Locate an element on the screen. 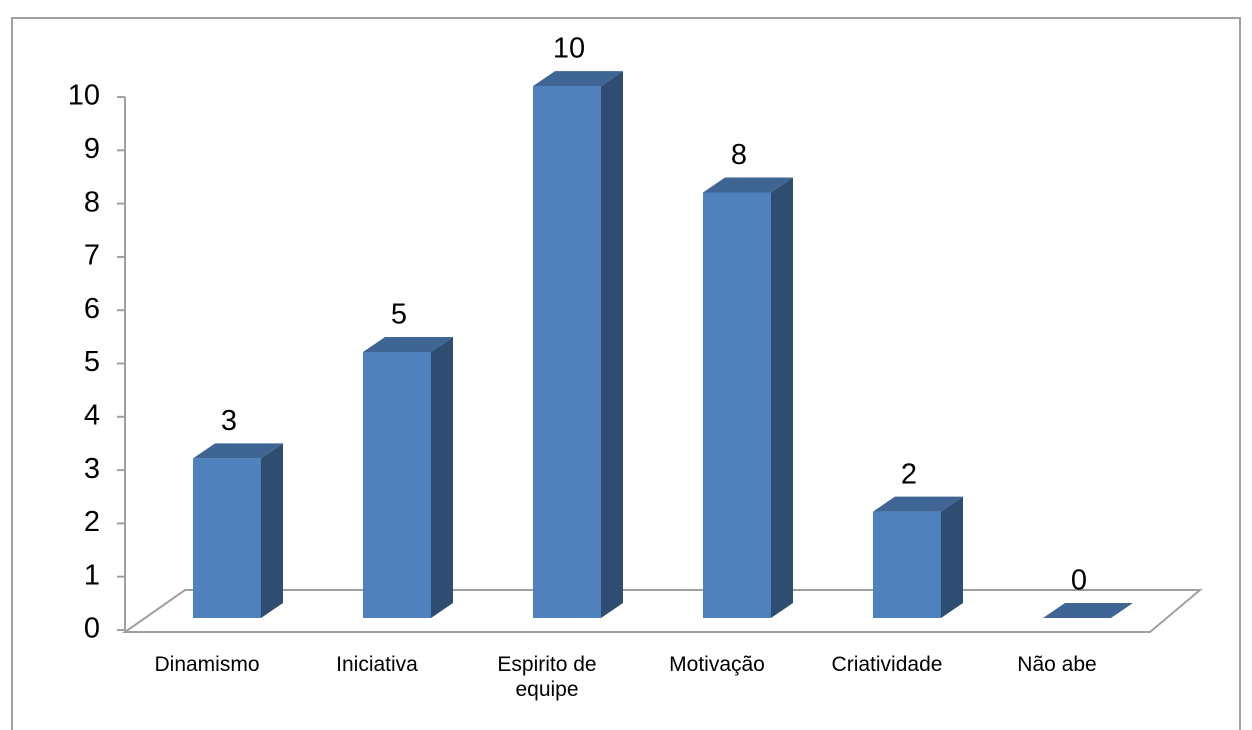 The image size is (1252, 730). x-tick-label: Criatividade is located at coordinates (887, 664).